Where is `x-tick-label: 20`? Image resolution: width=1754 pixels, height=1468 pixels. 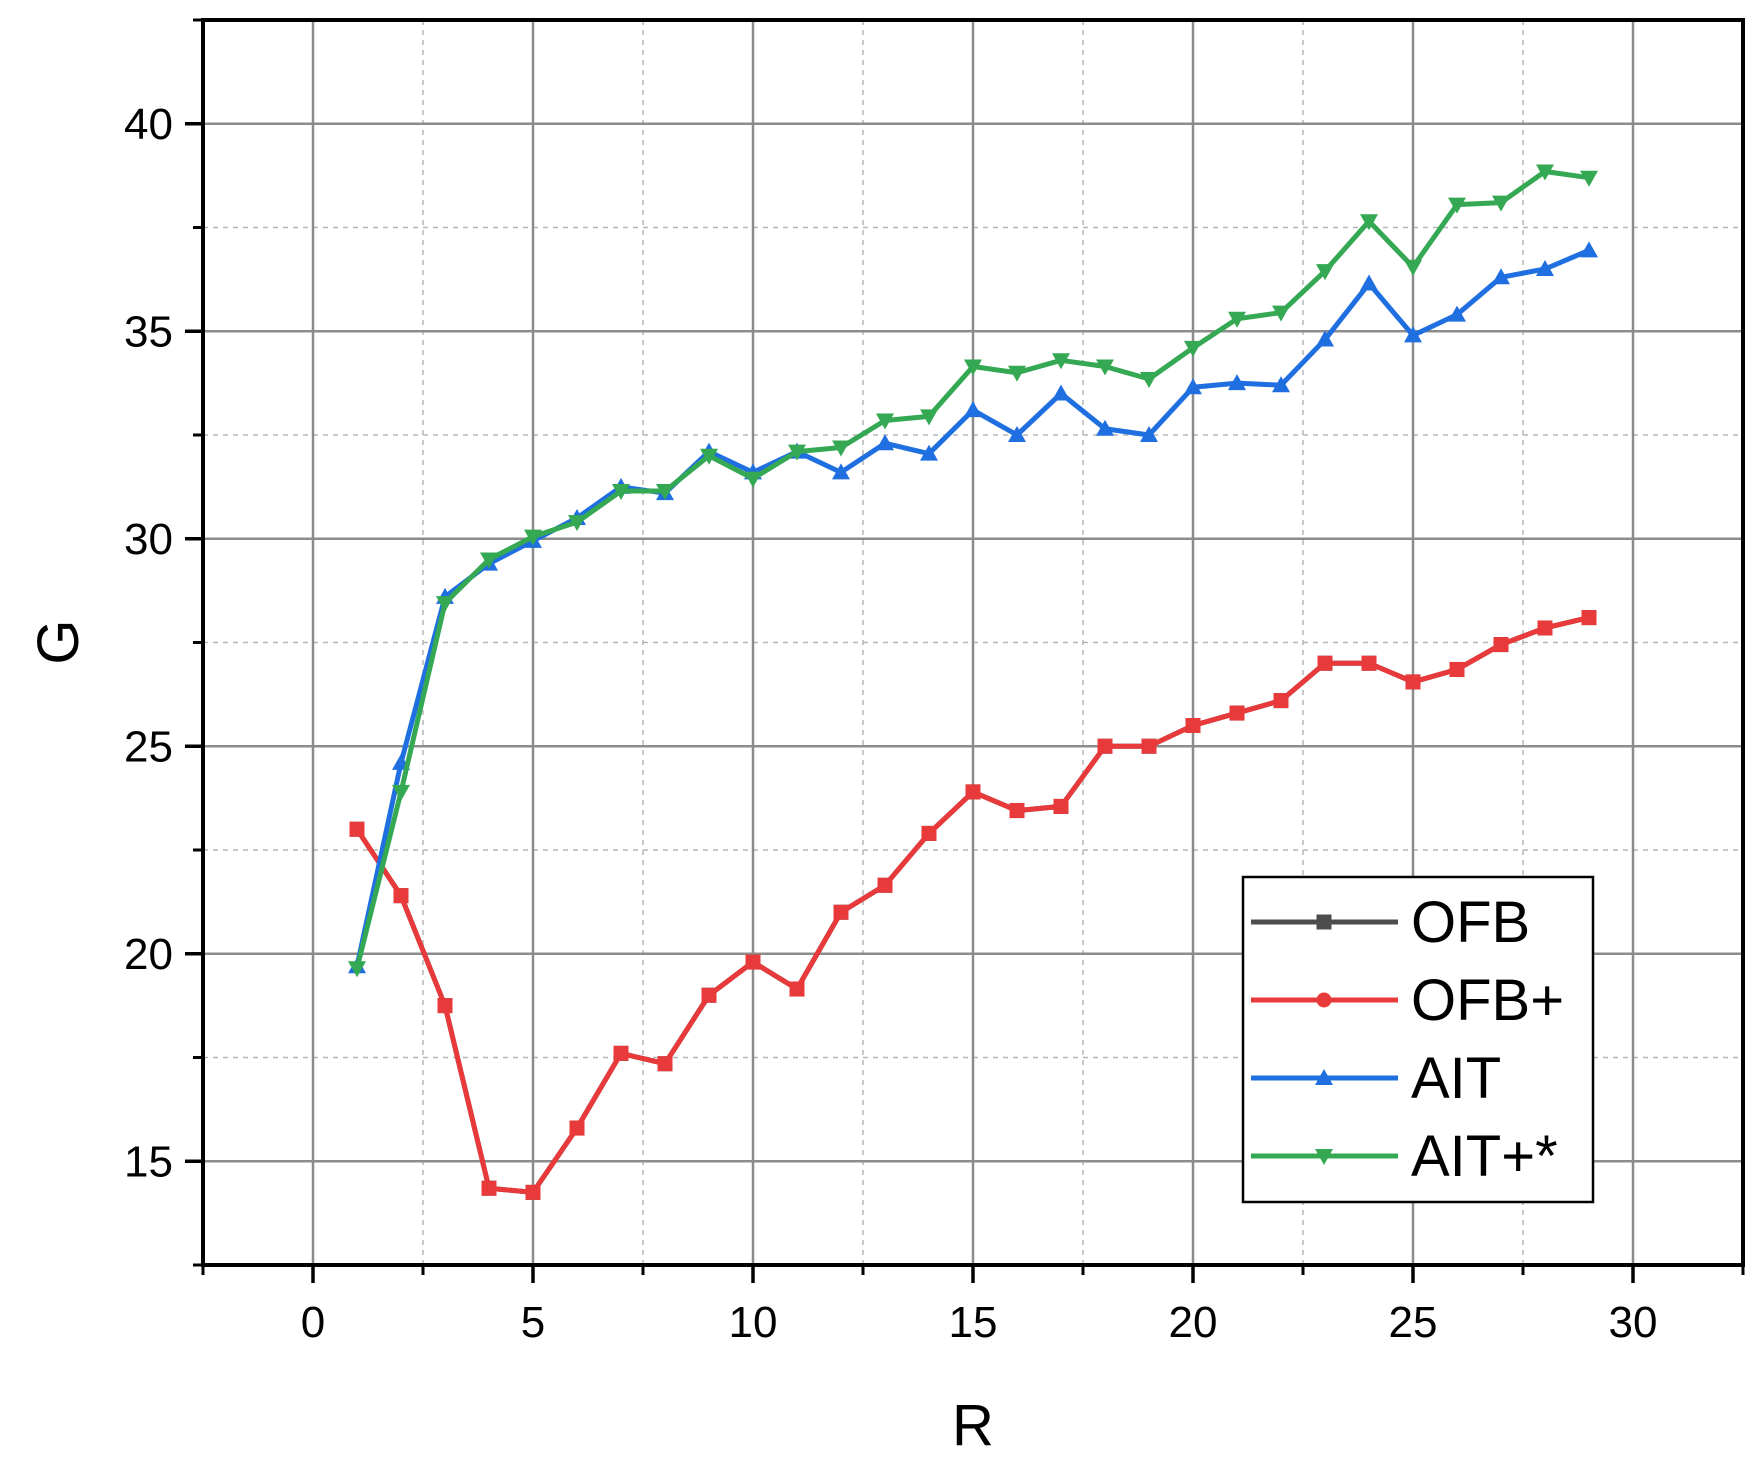
x-tick-label: 20 is located at coordinates (1193, 1322).